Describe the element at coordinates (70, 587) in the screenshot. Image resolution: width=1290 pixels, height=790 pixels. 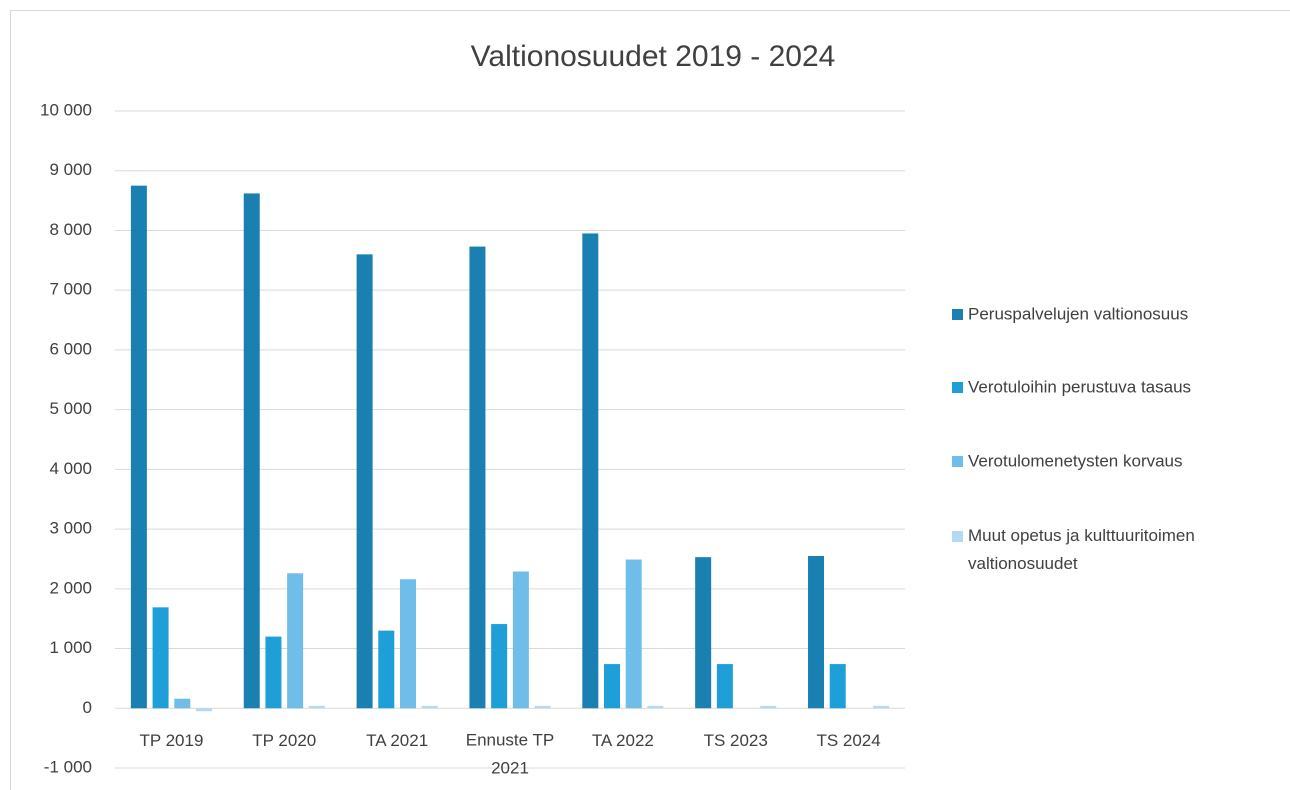
I see `y-tick-label: 2 000` at that location.